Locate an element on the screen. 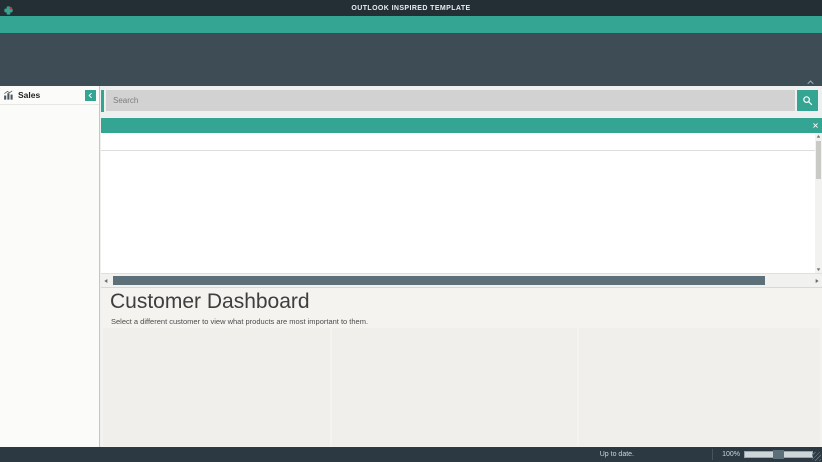  zoom-slider is located at coordinates (778, 454).